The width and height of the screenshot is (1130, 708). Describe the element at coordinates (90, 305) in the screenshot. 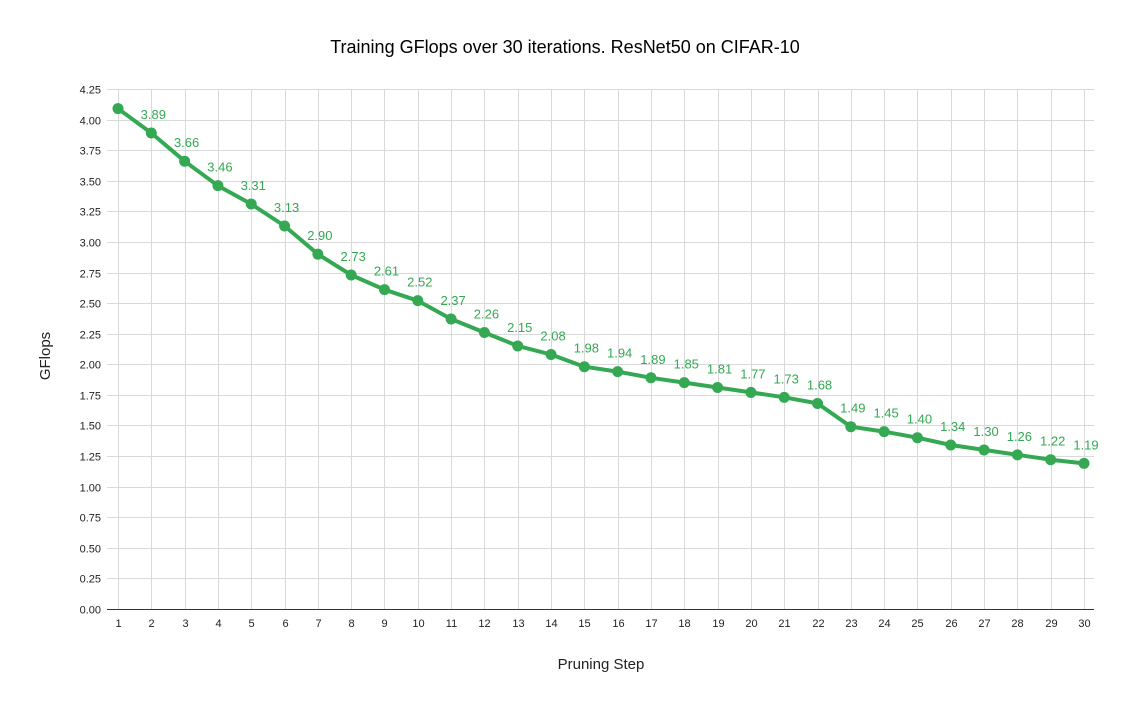

I see `y-tick-label: 2.50` at that location.